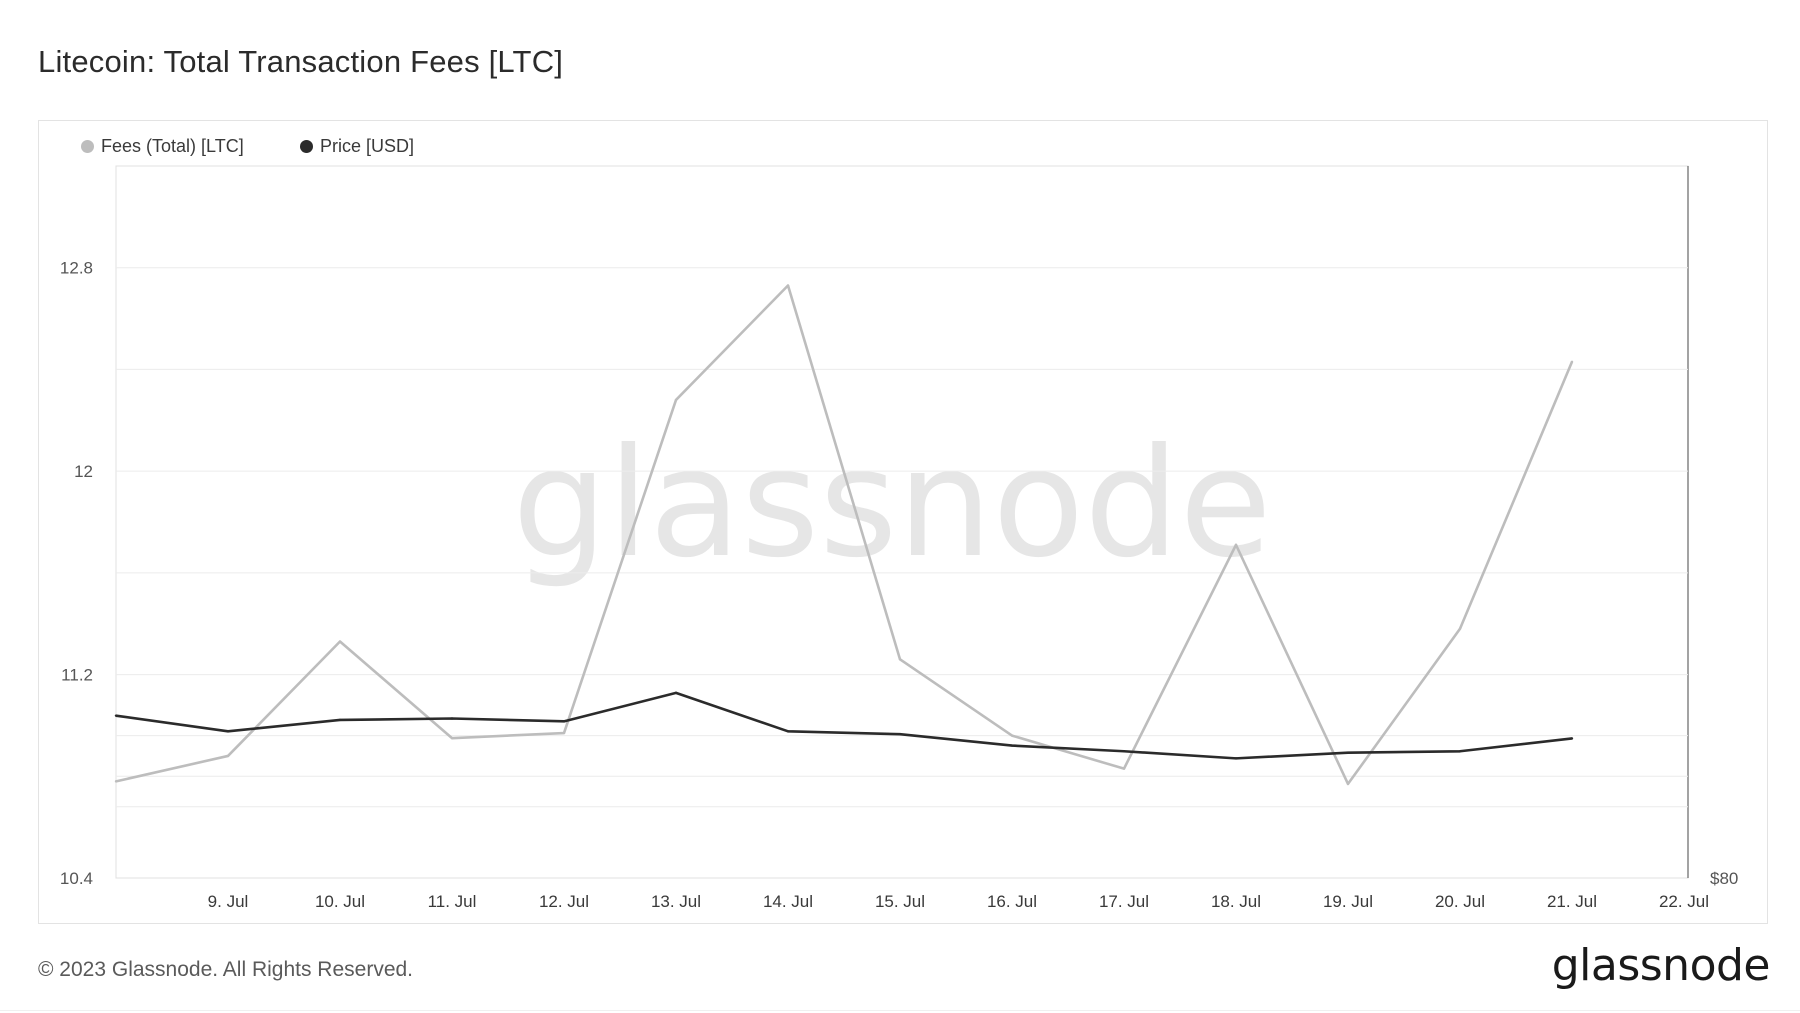 Image resolution: width=1800 pixels, height=1013 pixels. What do you see at coordinates (87, 146) in the screenshot?
I see `legend-dot-fees-icon` at bounding box center [87, 146].